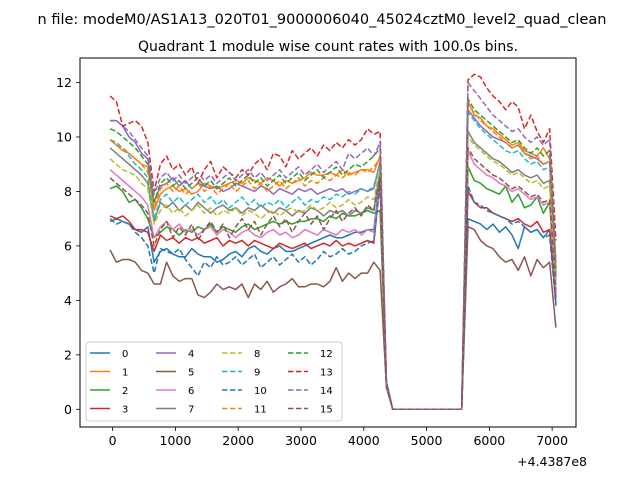  Describe the element at coordinates (214, 381) in the screenshot. I see `legend-box` at that location.